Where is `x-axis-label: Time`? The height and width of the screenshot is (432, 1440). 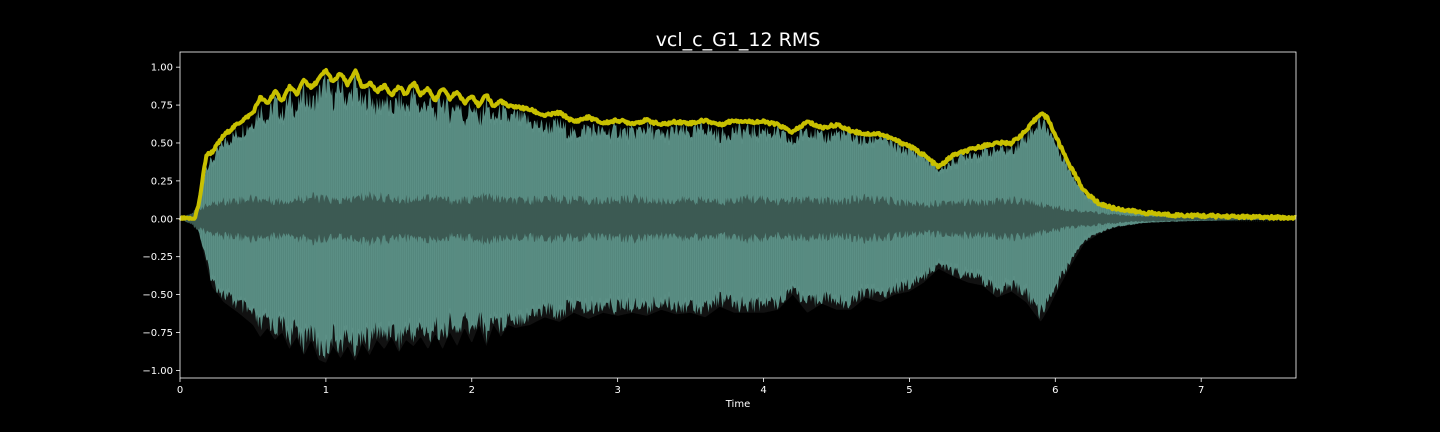 x-axis-label: Time is located at coordinates (737, 404).